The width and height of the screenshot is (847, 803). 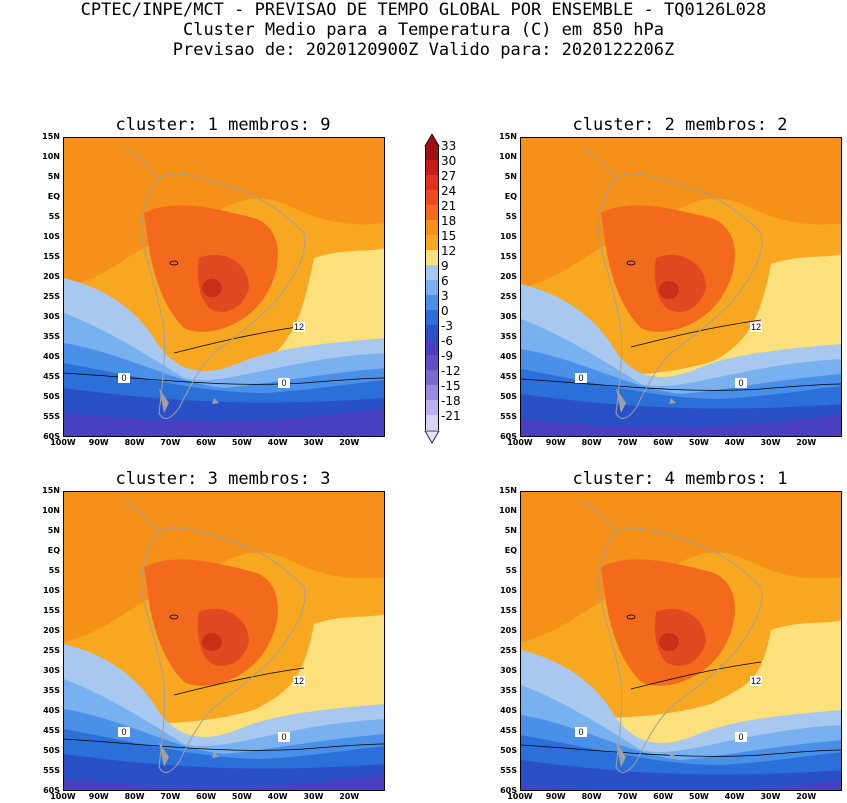 I want to click on band-m6, so click(x=681, y=425).